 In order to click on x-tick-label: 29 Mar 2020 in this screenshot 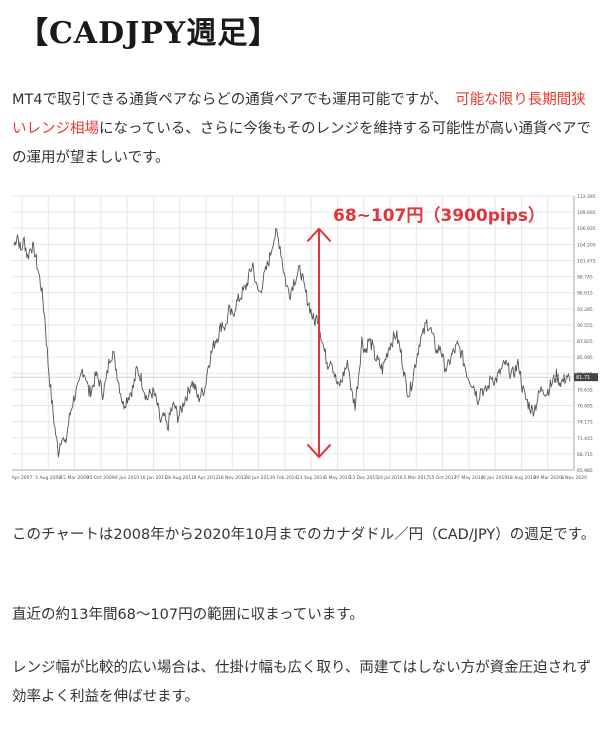, I will do `click(547, 478)`.